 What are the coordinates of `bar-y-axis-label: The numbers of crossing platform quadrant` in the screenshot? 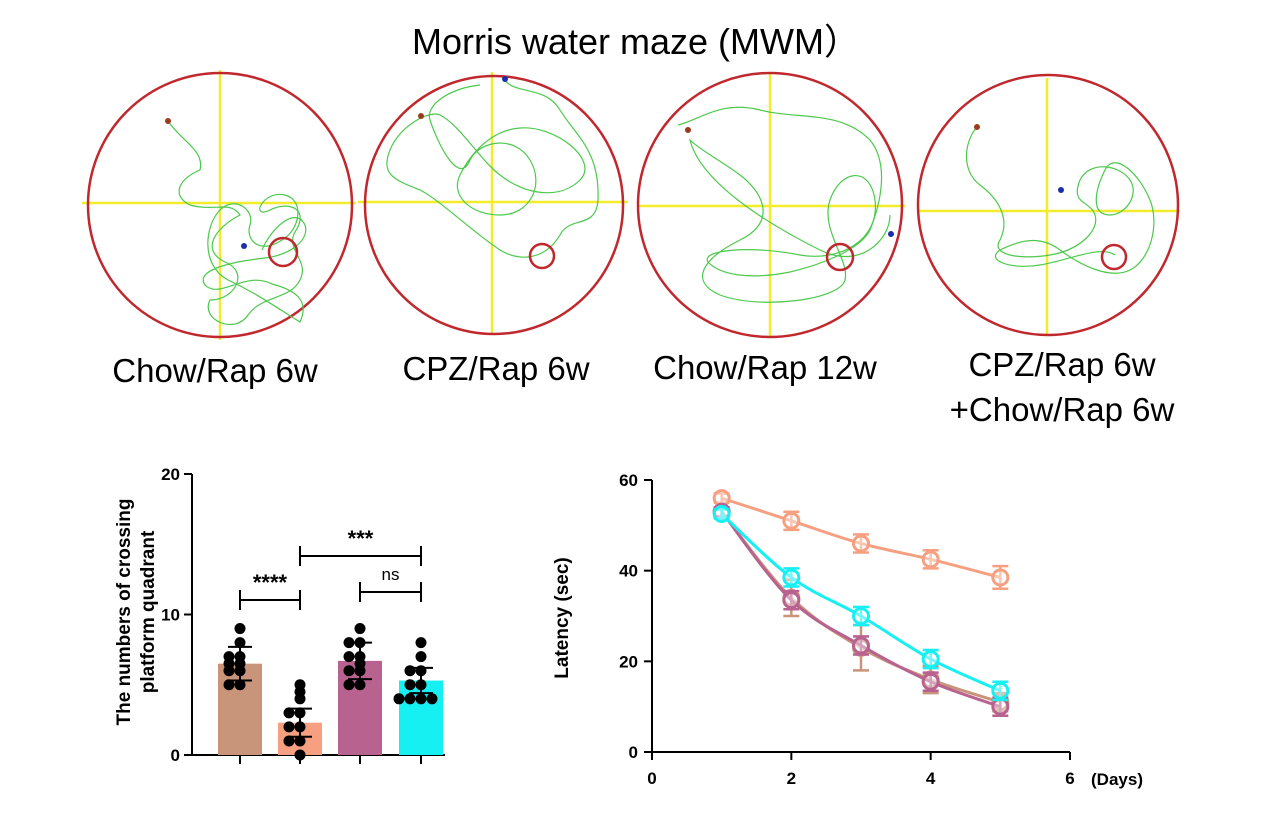 It's located at (136, 612).